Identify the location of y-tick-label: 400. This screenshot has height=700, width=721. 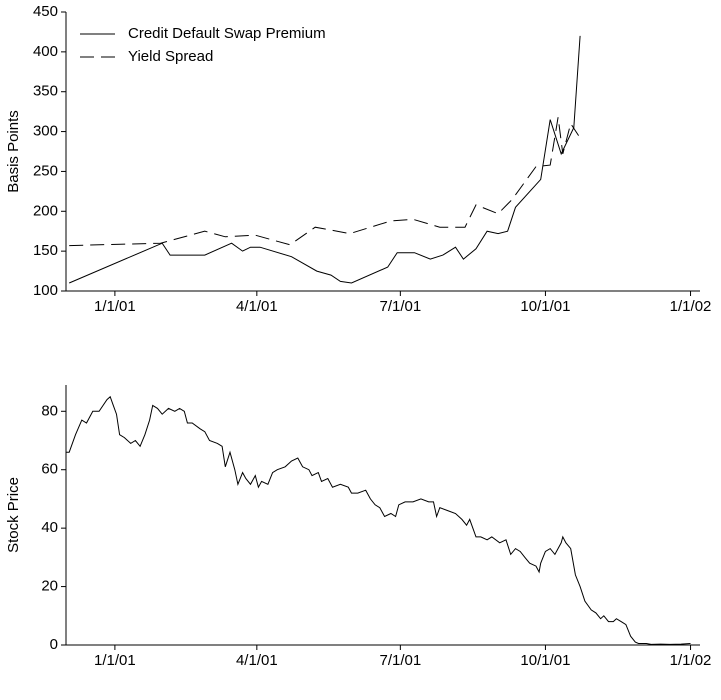
(45, 51).